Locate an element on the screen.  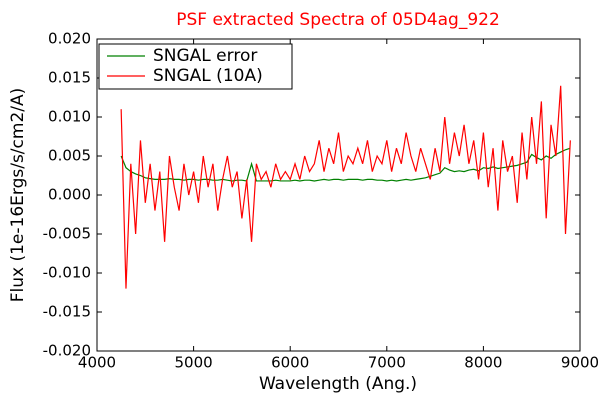
chart-title: PSF extracted Spectra of 05D4ag_922 is located at coordinates (338, 20).